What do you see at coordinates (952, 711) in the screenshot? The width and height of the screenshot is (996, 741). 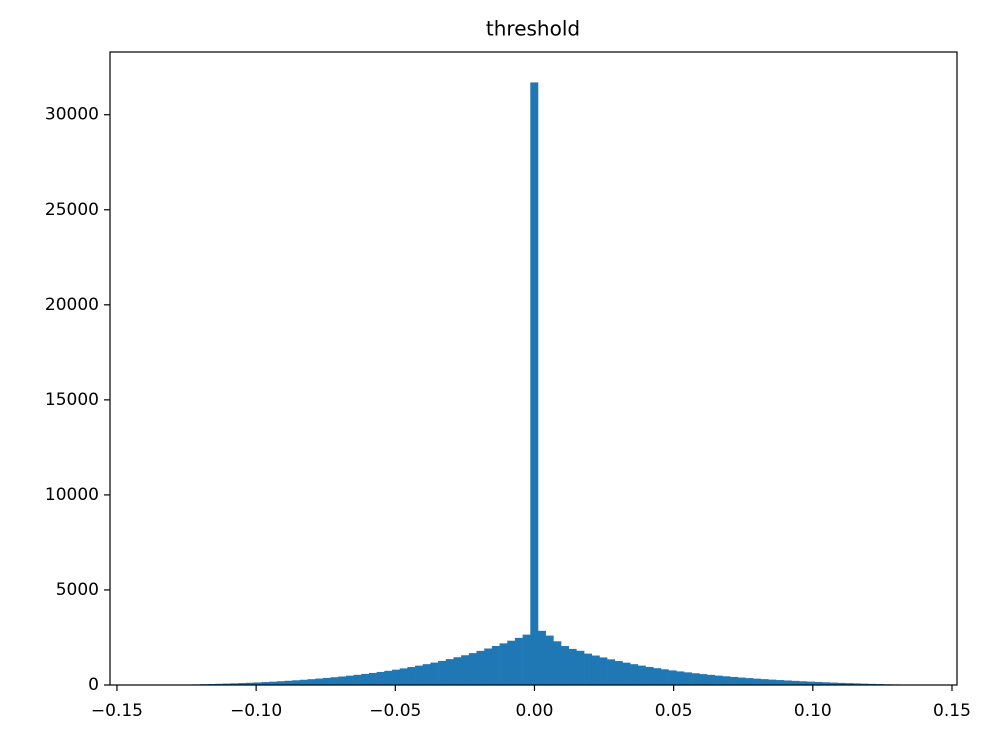 I see `x-tick-label: 0.15` at bounding box center [952, 711].